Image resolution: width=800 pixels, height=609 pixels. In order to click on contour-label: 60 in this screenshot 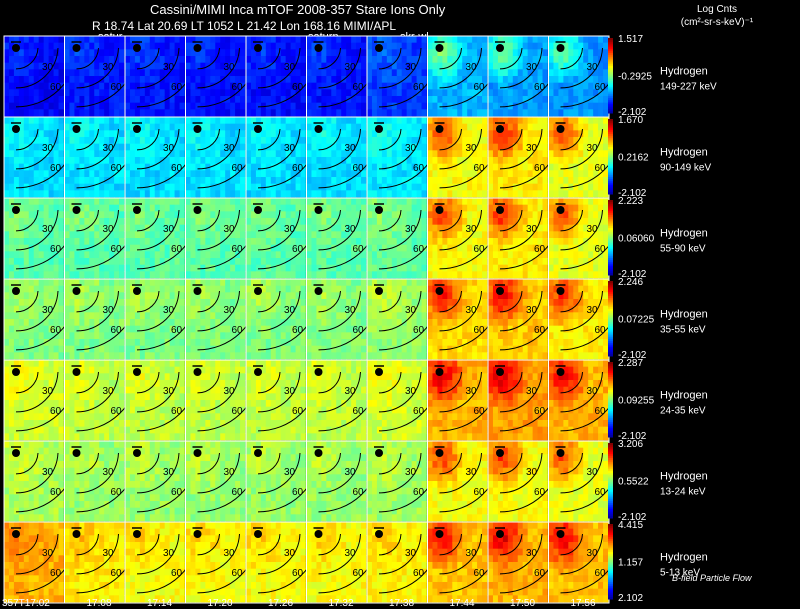, I will do `click(359, 168)`.